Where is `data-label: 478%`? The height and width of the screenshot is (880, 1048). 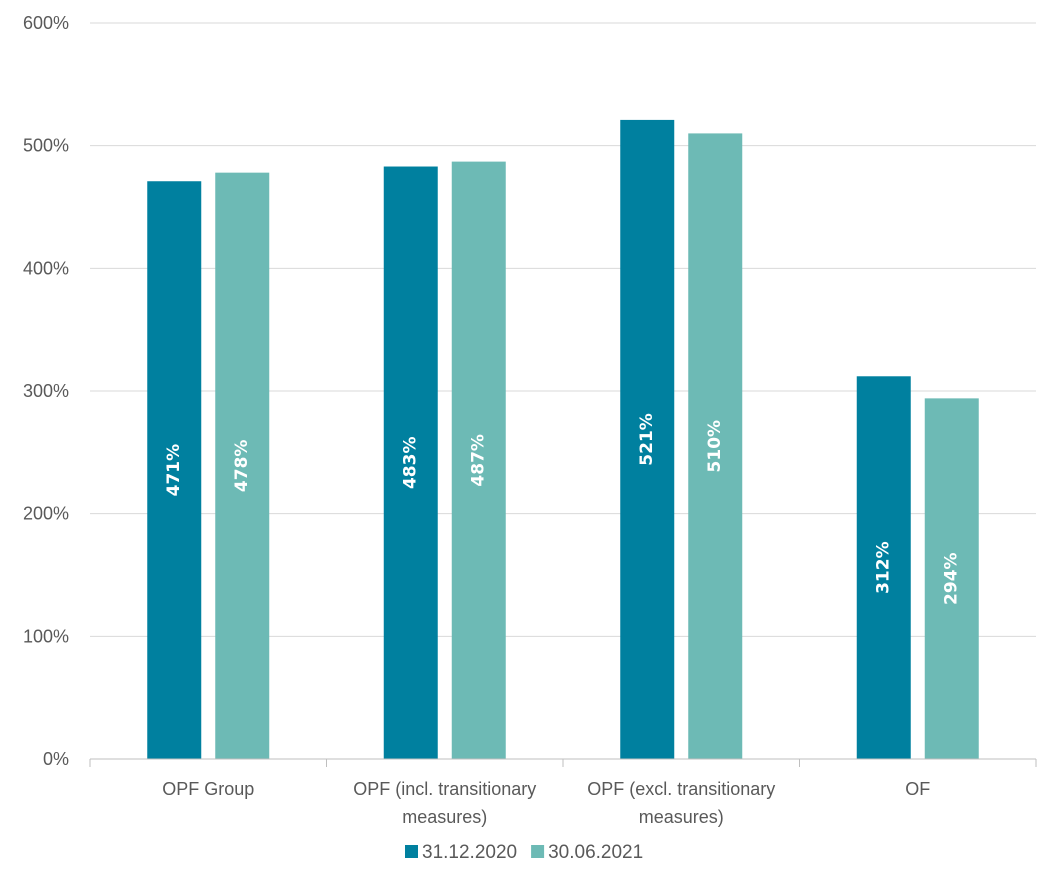 data-label: 478% is located at coordinates (242, 466).